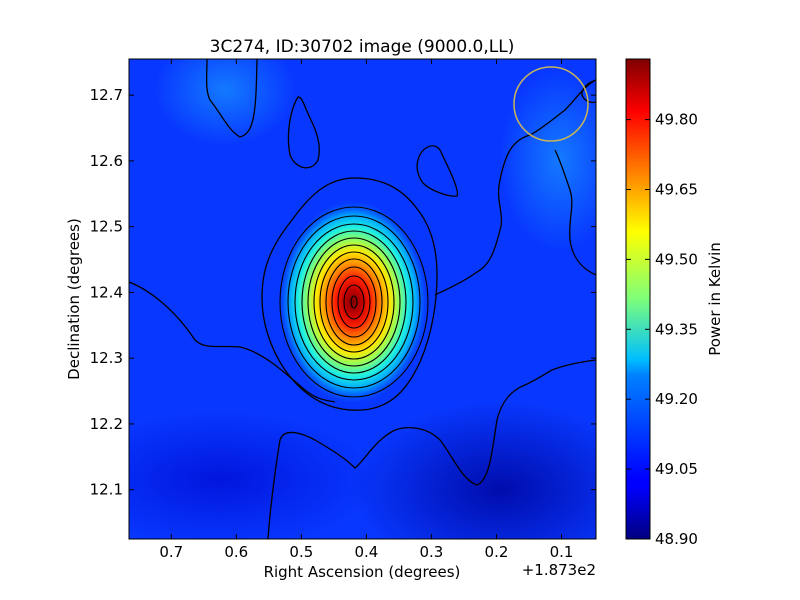  What do you see at coordinates (676, 469) in the screenshot?
I see `colorbar-tick-label: 49.05` at bounding box center [676, 469].